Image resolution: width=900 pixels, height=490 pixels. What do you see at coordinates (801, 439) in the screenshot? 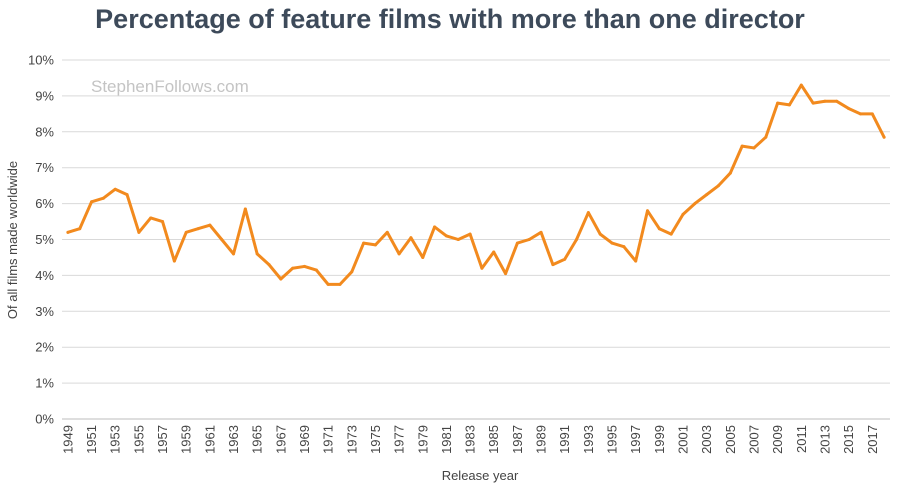
I see `x-tick-label: 2011` at bounding box center [801, 439].